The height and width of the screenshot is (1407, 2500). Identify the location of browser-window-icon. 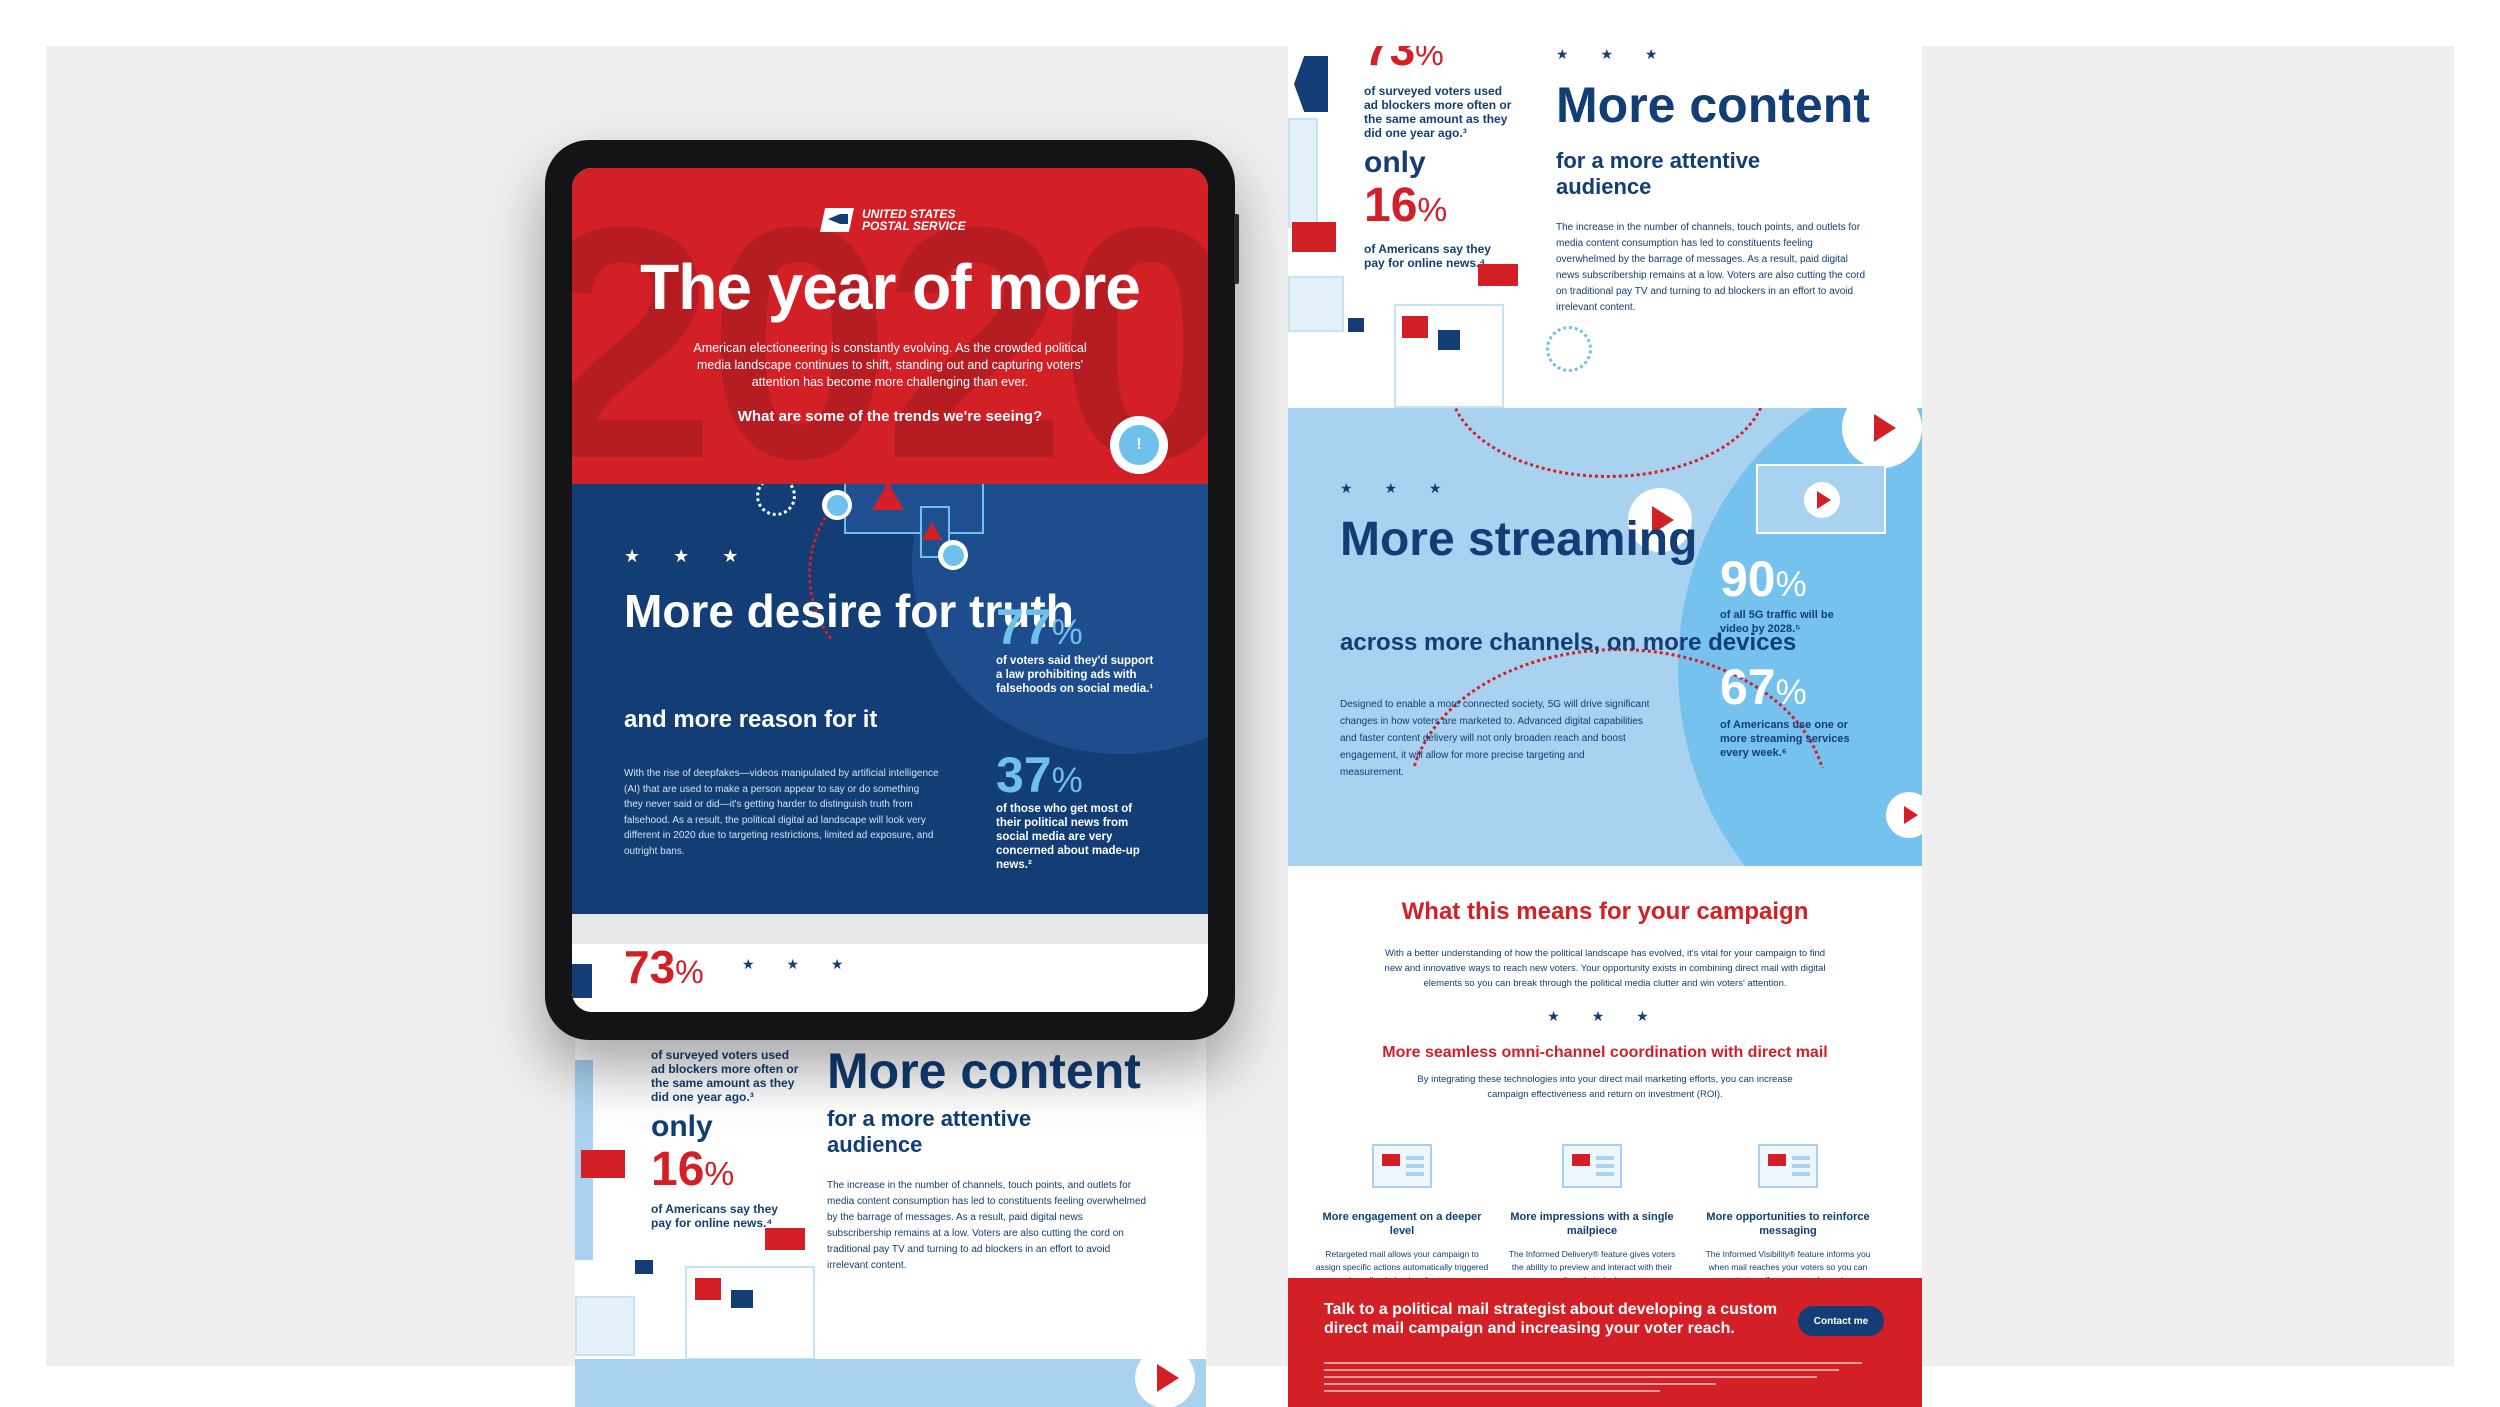
(914, 509).